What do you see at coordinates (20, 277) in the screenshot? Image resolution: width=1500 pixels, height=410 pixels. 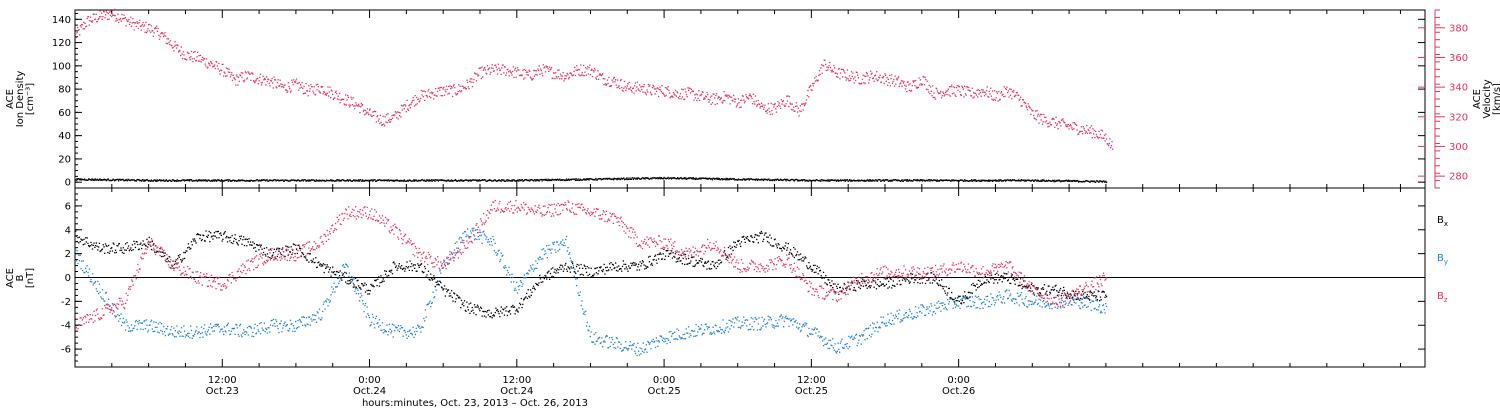 I see `bfield-axis-title-line: B` at bounding box center [20, 277].